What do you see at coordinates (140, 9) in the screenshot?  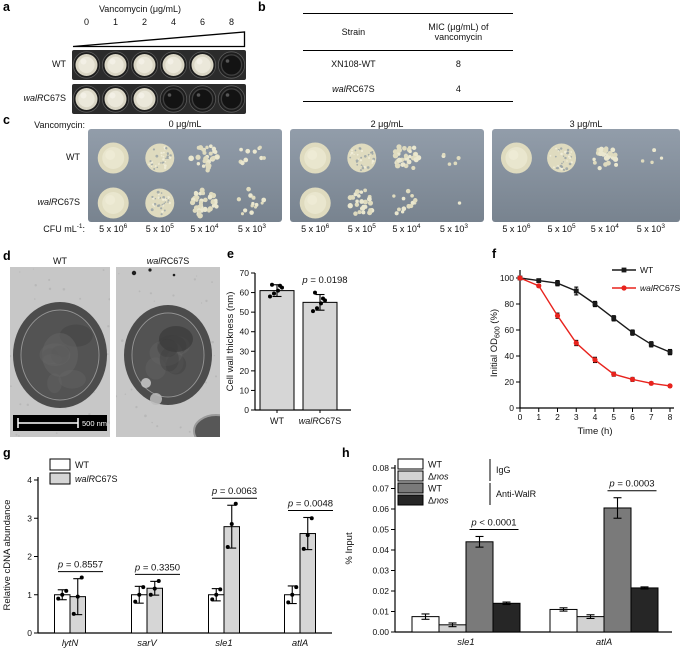 I see `vancomycin-gradient-title: Vancomycin (μg/mL)` at bounding box center [140, 9].